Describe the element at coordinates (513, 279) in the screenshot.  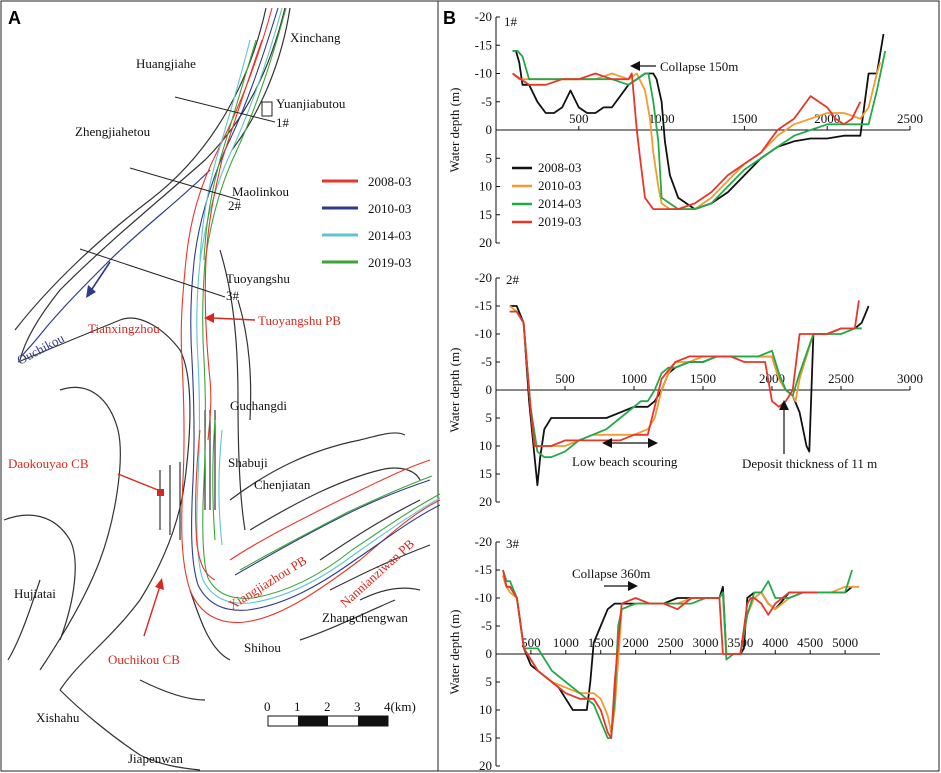
I see `chart-2-title: 2#` at that location.